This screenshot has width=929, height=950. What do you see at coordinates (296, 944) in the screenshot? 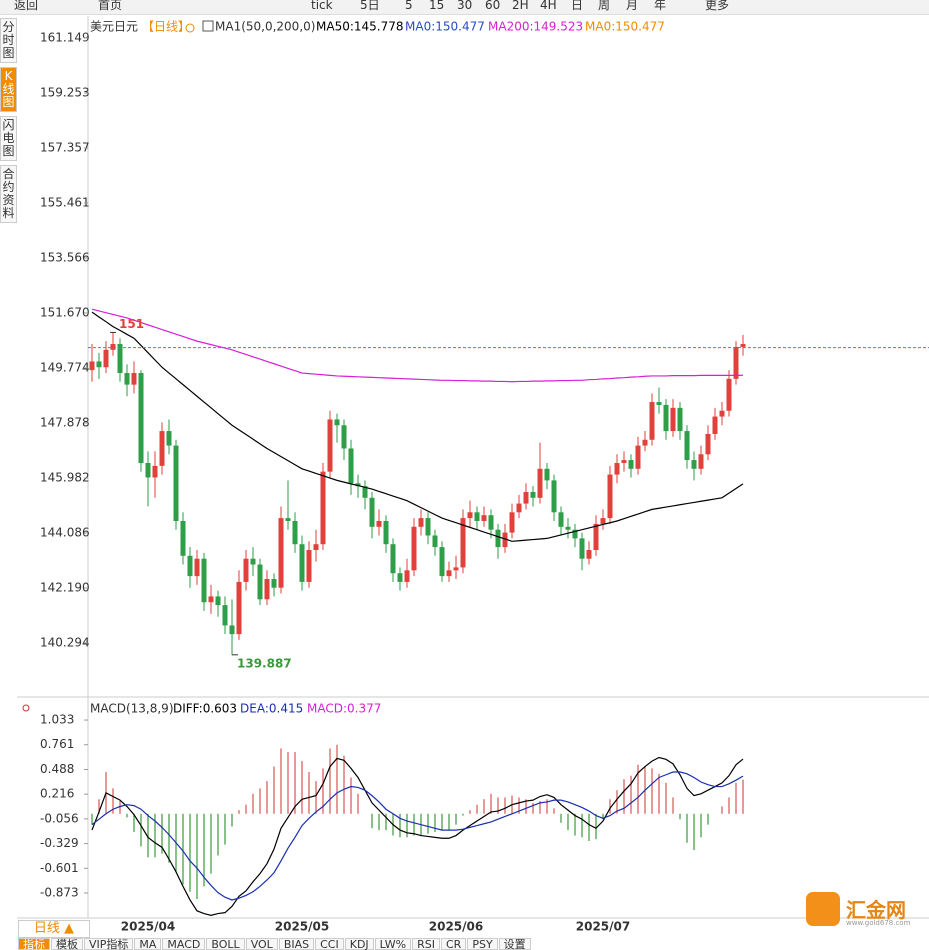
I see `indicator-tab: BIAS` at bounding box center [296, 944].